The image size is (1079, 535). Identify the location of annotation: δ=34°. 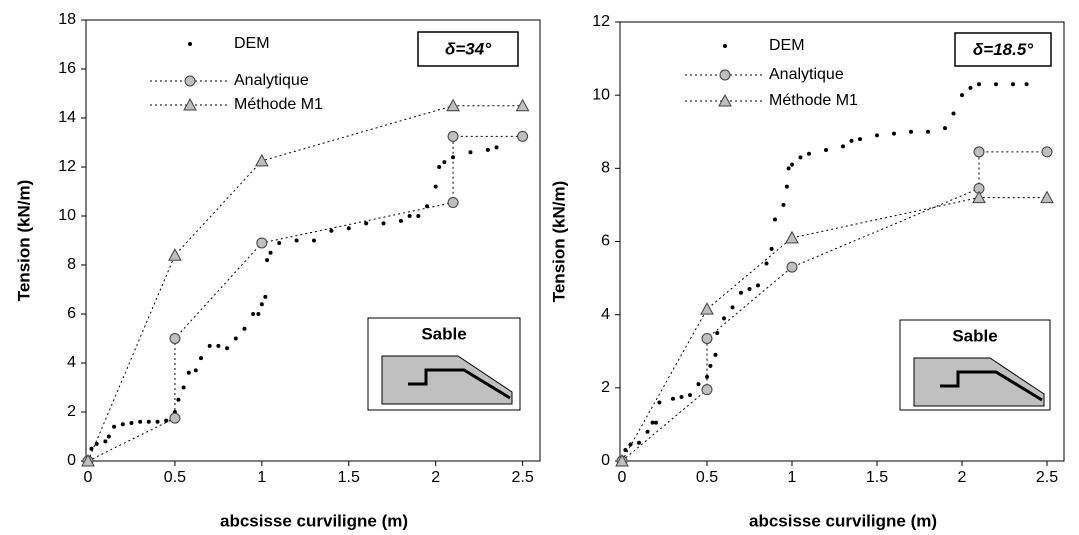
(468, 48).